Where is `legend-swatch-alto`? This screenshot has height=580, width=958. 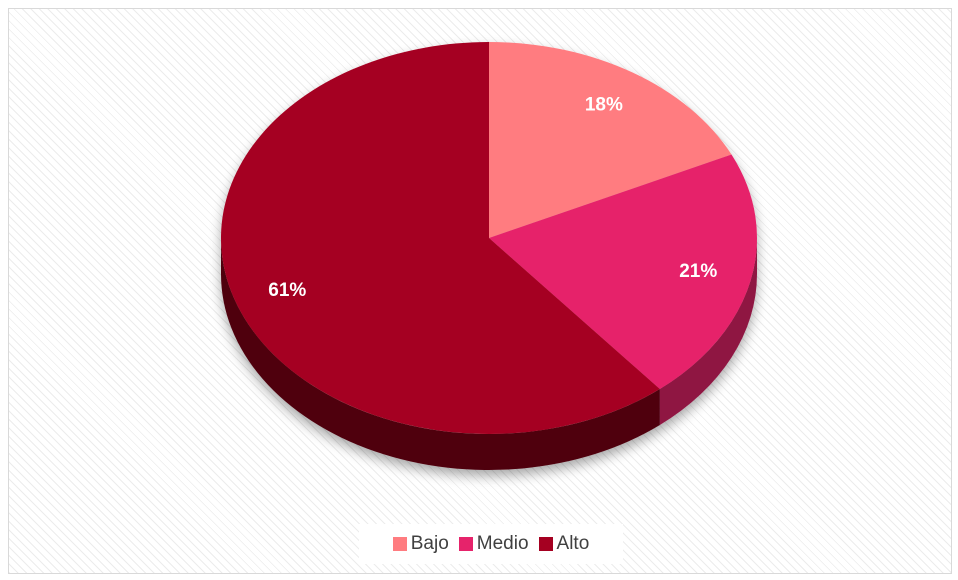
legend-swatch-alto is located at coordinates (545, 544).